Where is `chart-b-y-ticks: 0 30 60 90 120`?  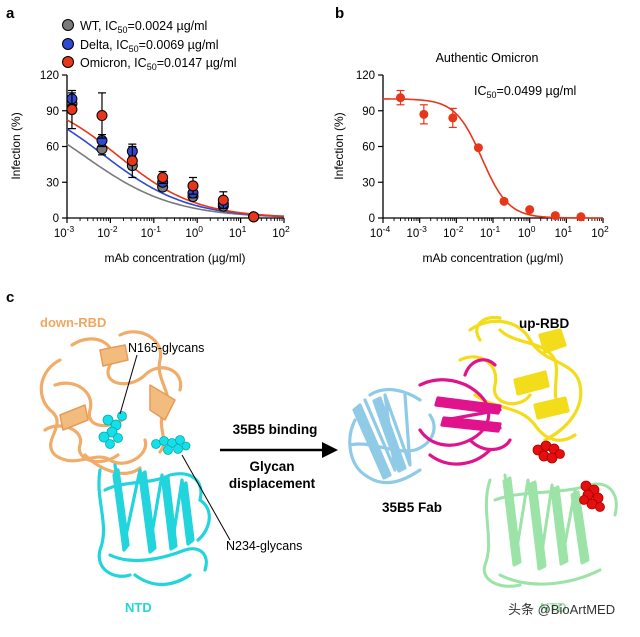 chart-b-y-ticks: 0 30 60 90 120 is located at coordinates (369, 147).